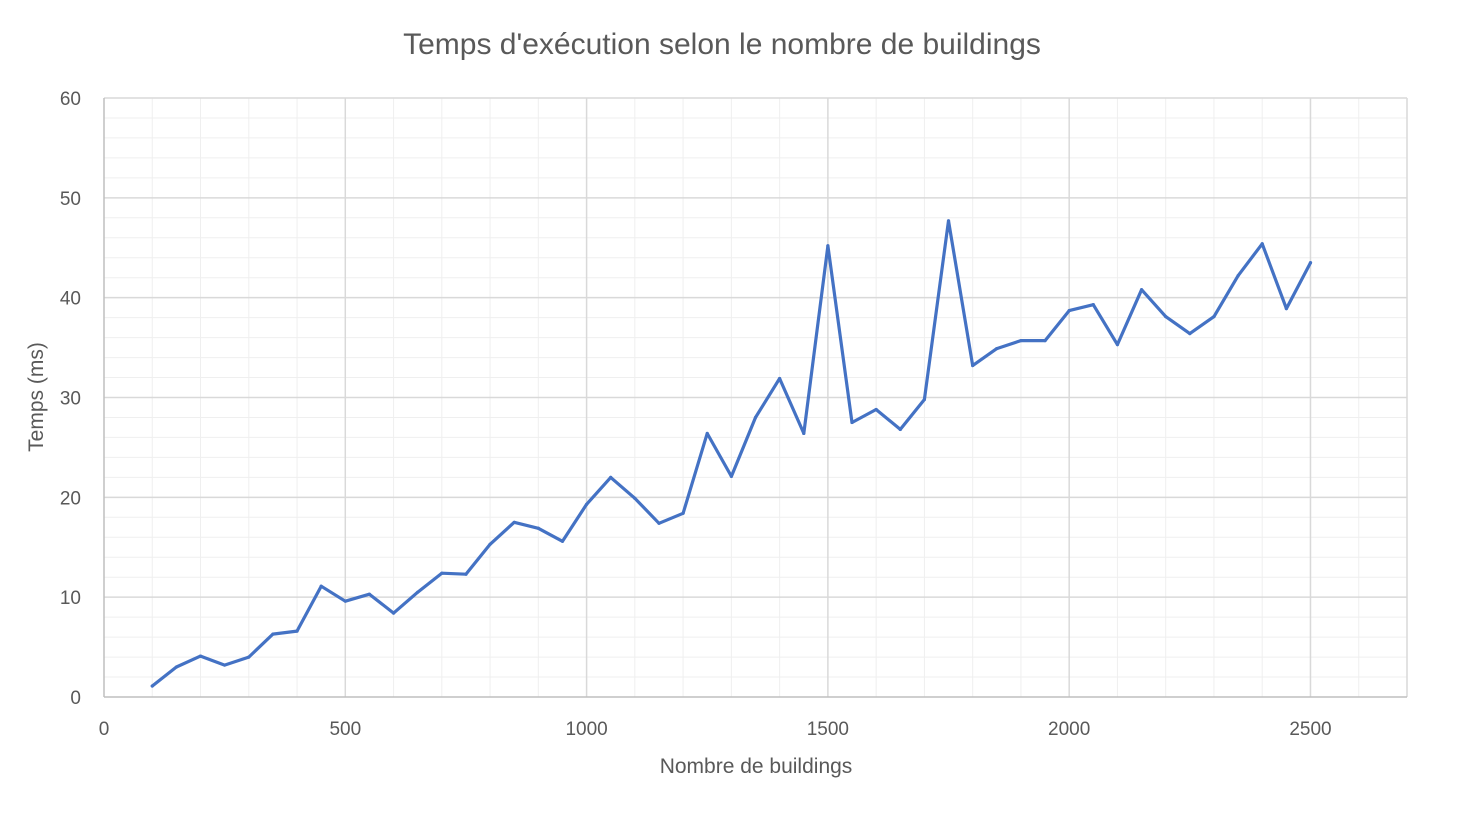 Image resolution: width=1464 pixels, height=818 pixels. What do you see at coordinates (1310, 729) in the screenshot?
I see `x-tick-label: 2500` at bounding box center [1310, 729].